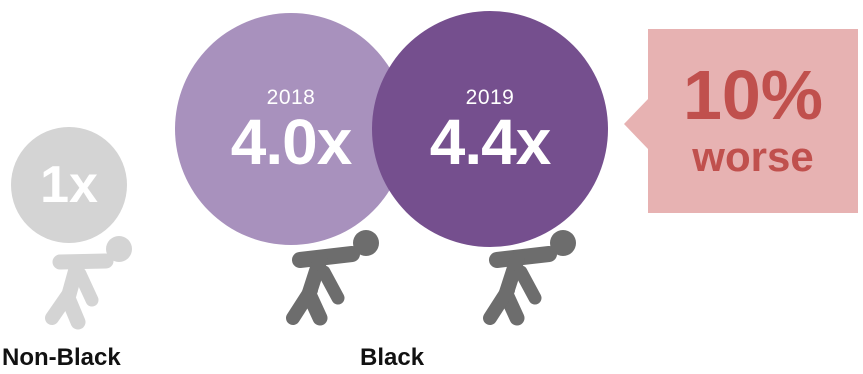  I want to click on non-black-multiplier: 1x, so click(69, 185).